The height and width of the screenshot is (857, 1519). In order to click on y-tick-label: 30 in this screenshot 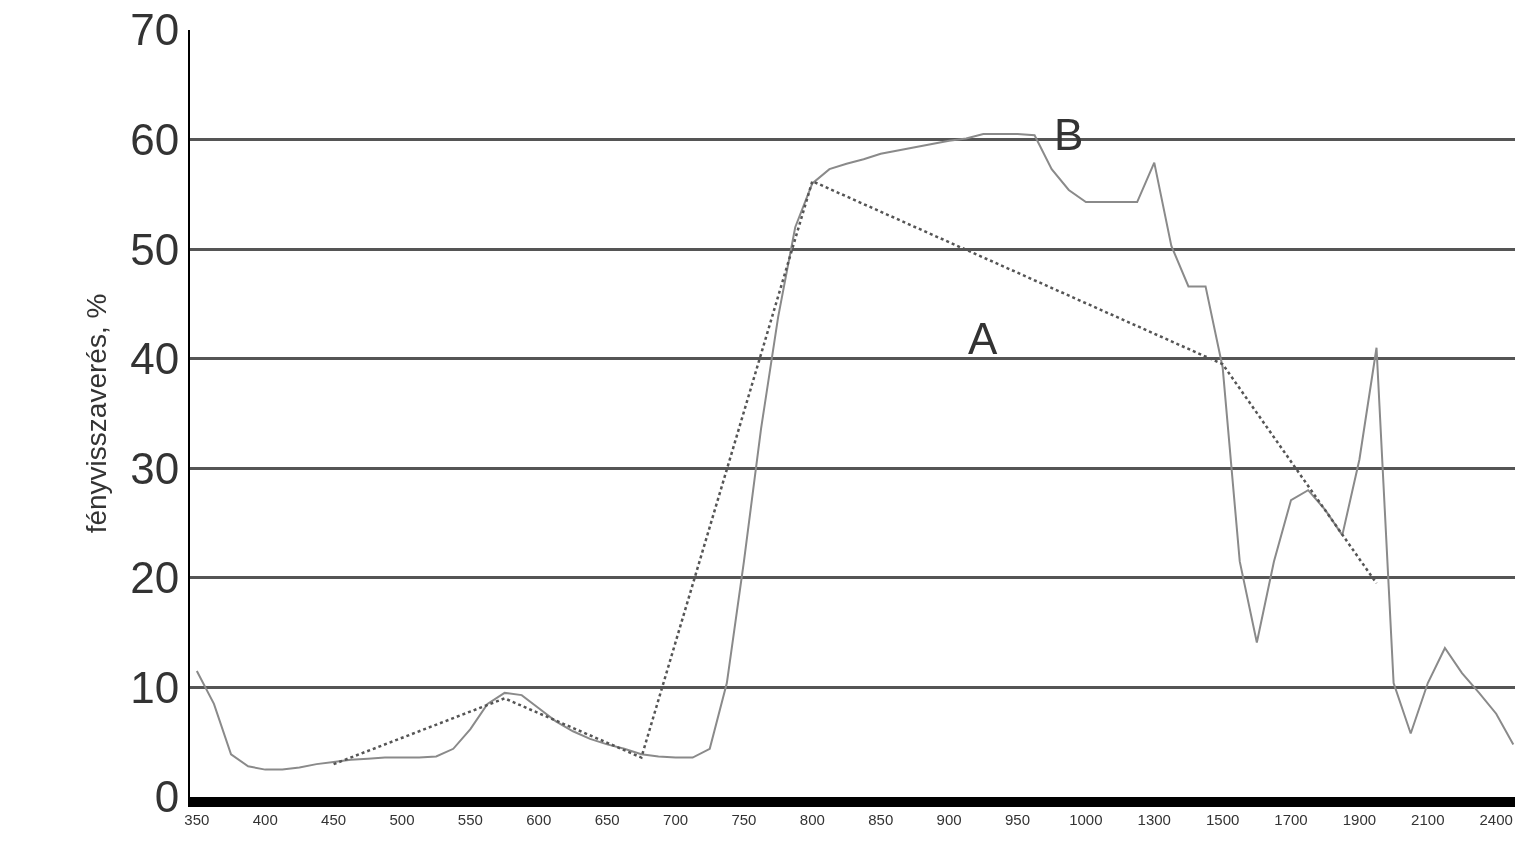, I will do `click(155, 468)`.